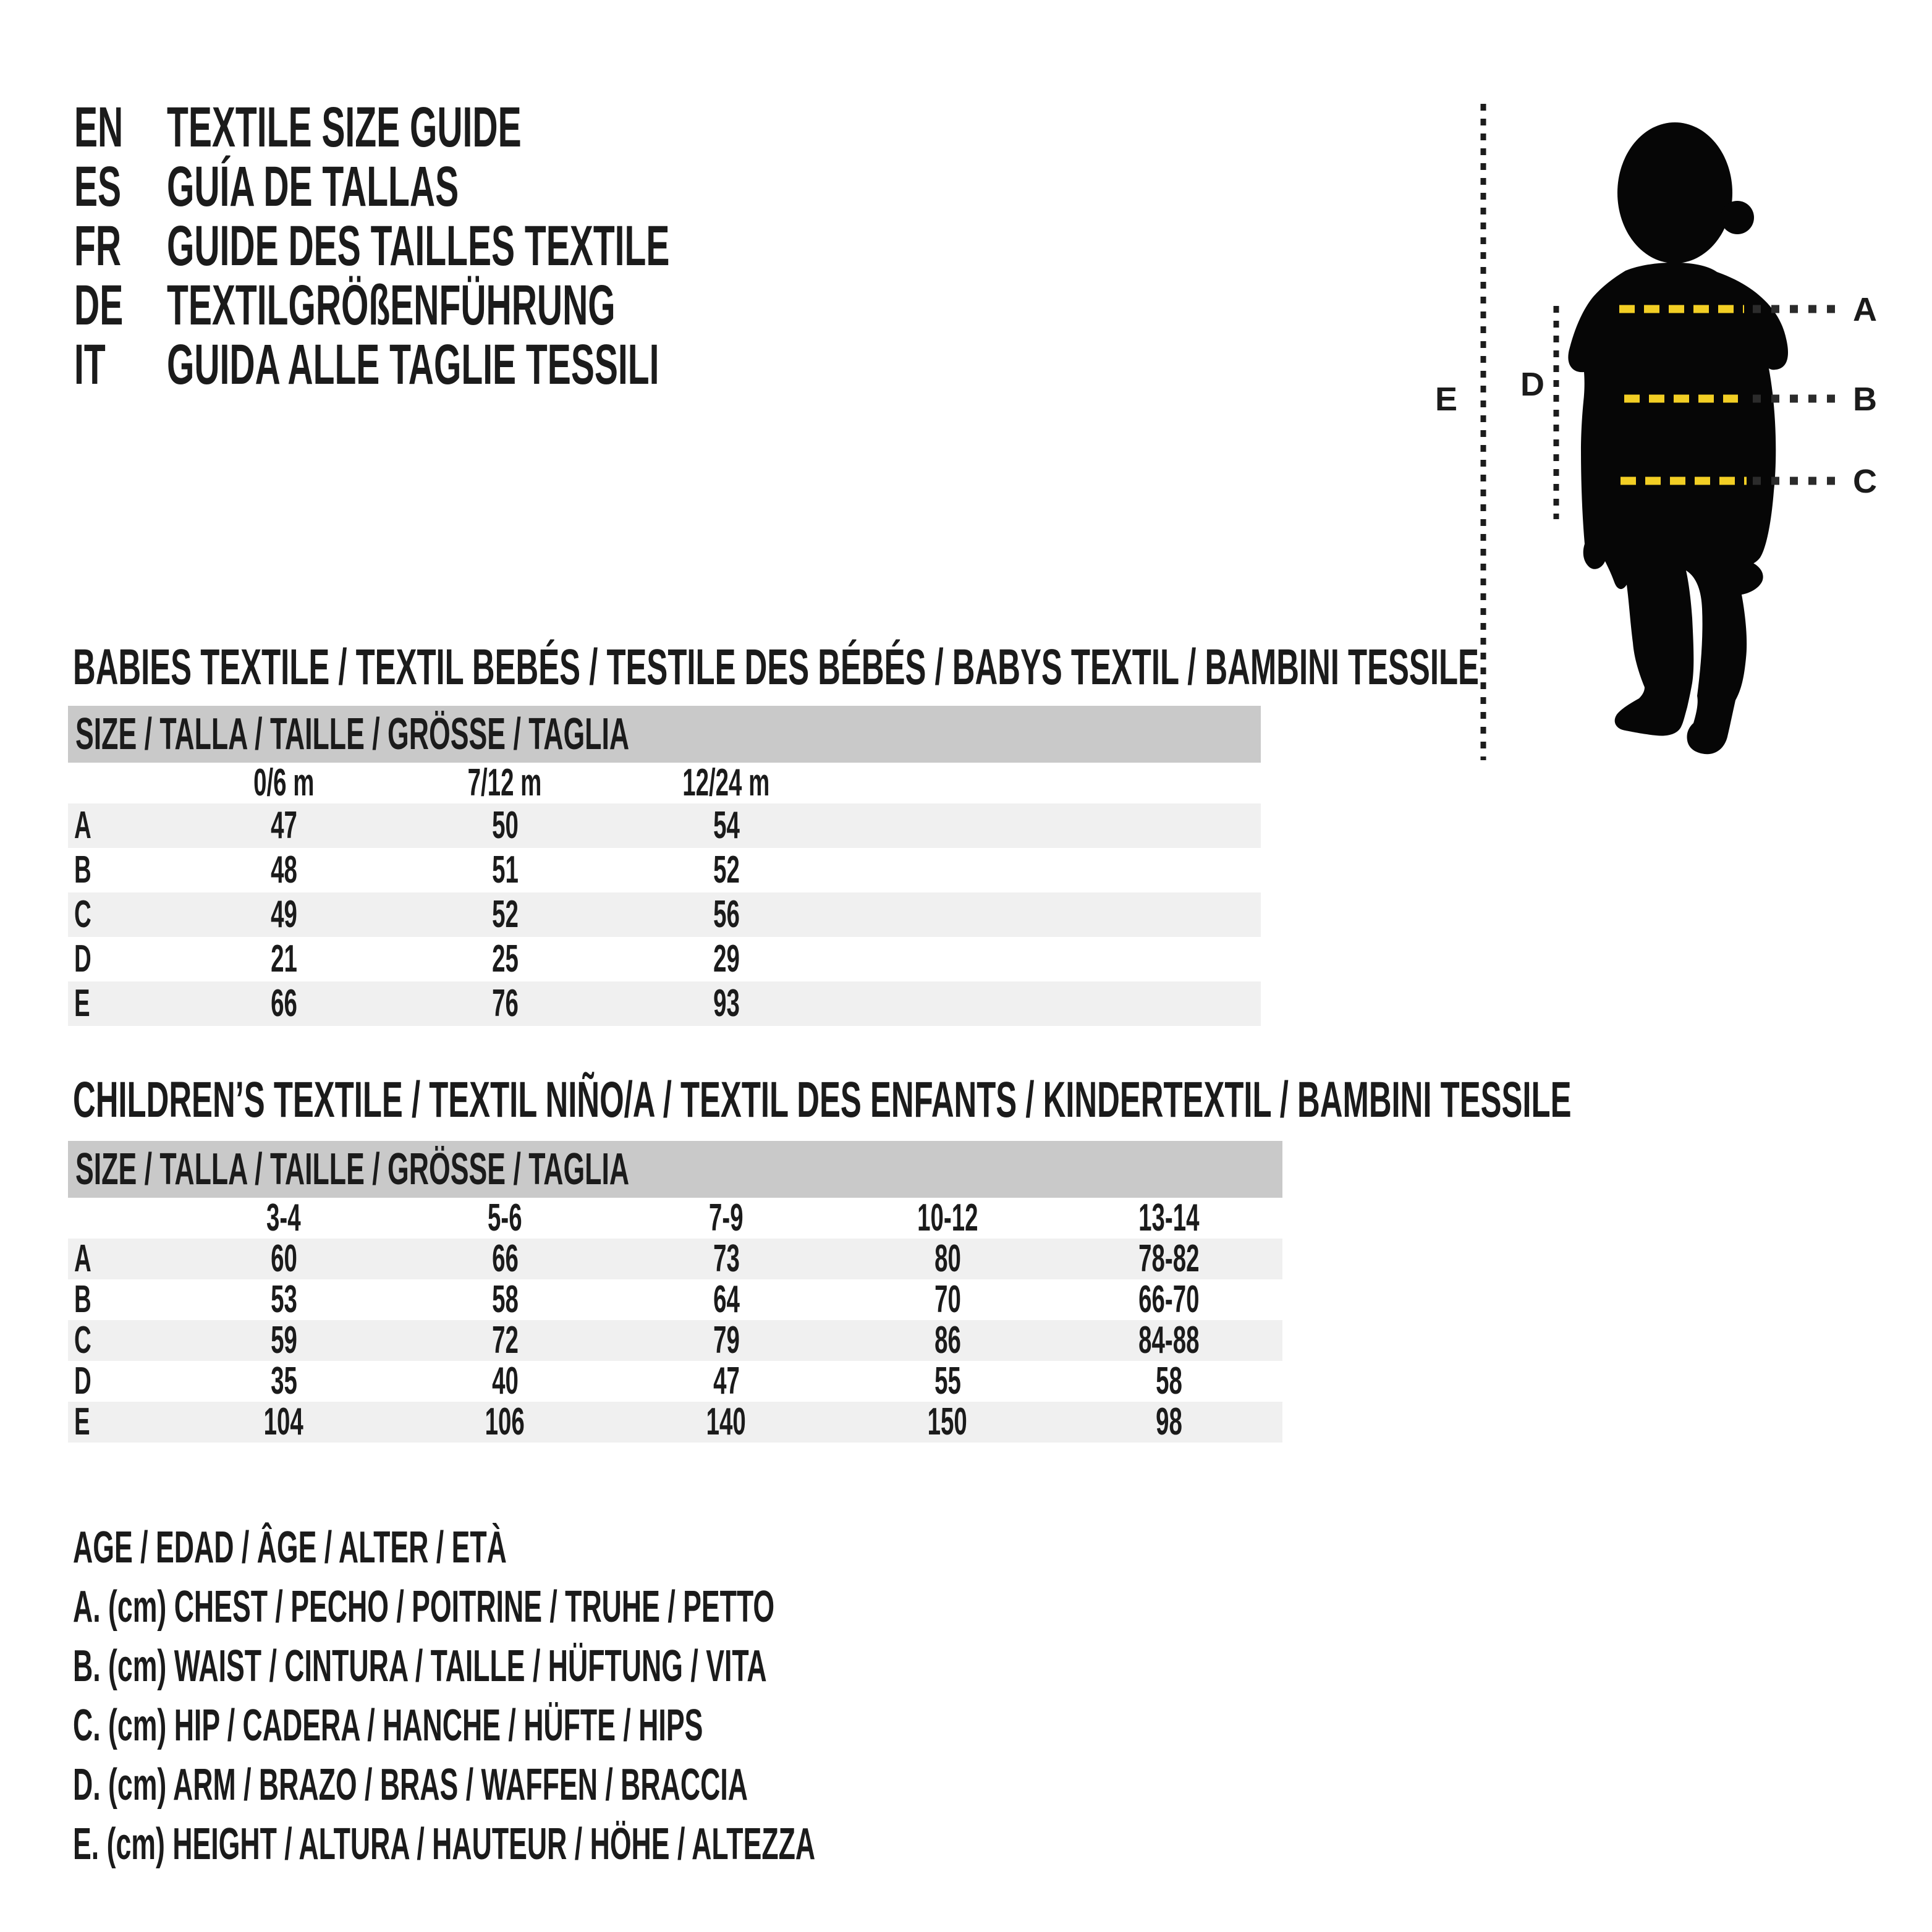  What do you see at coordinates (283, 1258) in the screenshot?
I see `size-cell: 60` at bounding box center [283, 1258].